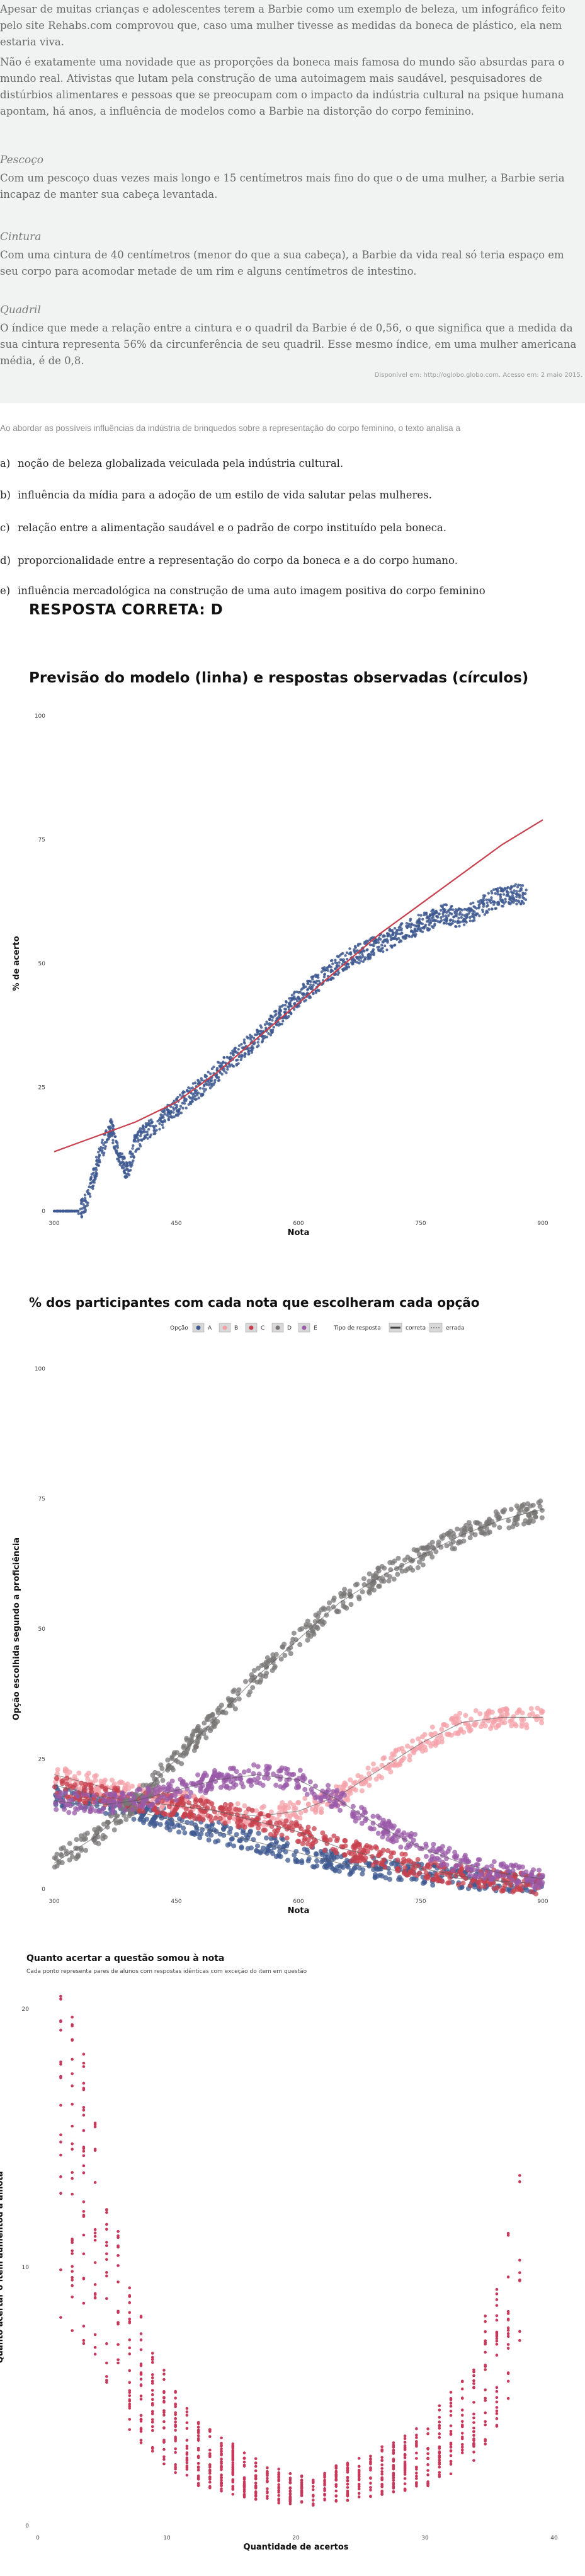 The image size is (585, 2576). I want to click on chart3-title: Quanto acertar a questão somou à nota, so click(125, 1958).